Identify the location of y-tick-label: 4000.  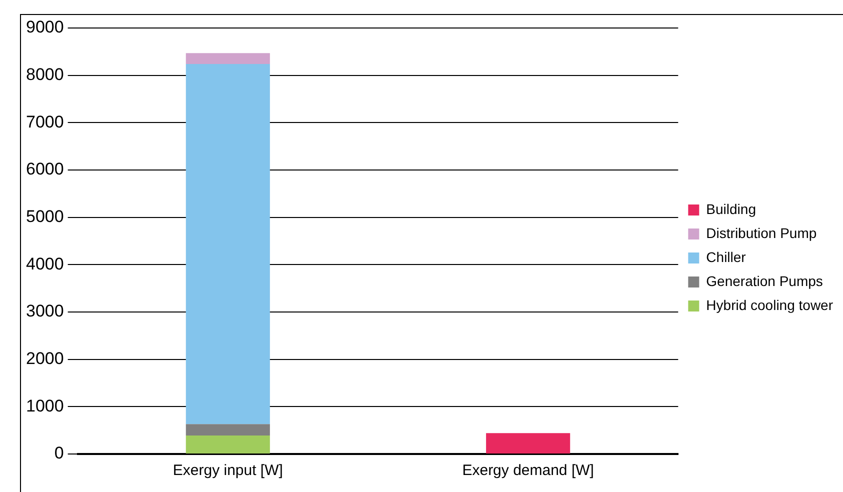
(45, 264).